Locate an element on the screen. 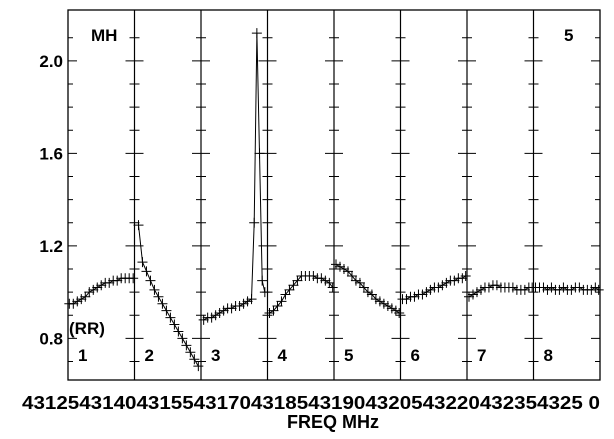  x-axis-title: FREQ MHz is located at coordinates (333, 422).